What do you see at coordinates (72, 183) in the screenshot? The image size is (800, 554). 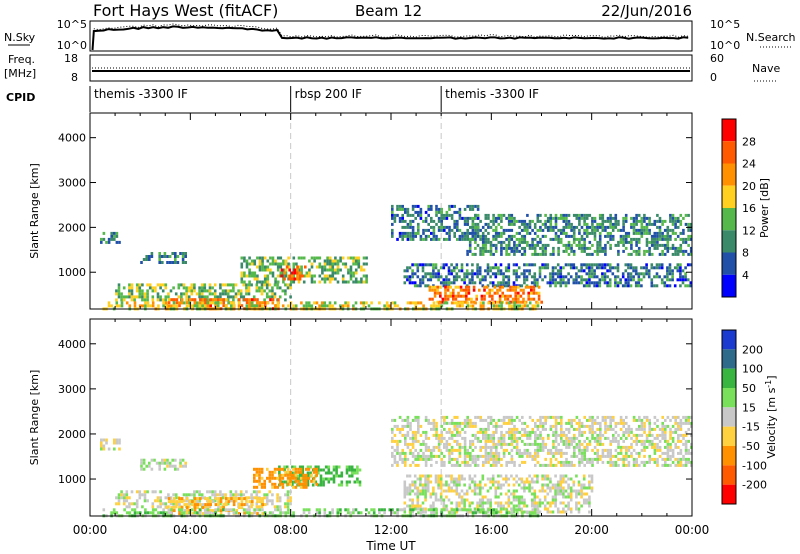 I see `y-tick-label: 3000` at bounding box center [72, 183].